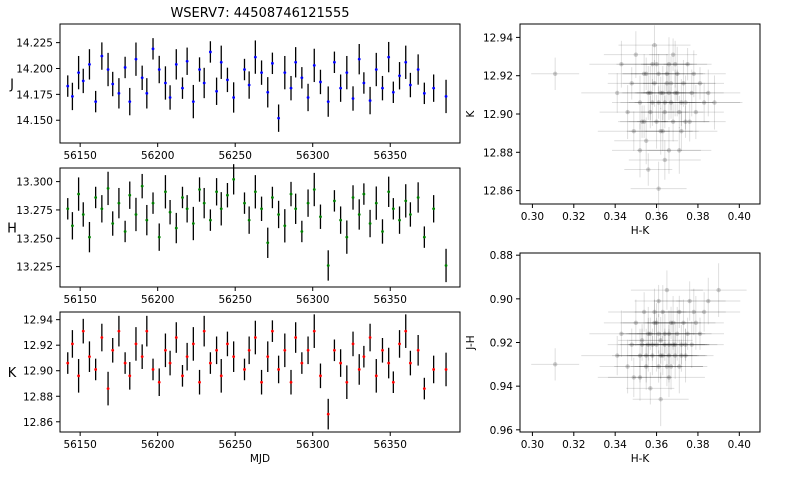 Image resolution: width=800 pixels, height=480 pixels. I want to click on jh-vs-hk-xtick-label: 0.36, so click(657, 445).